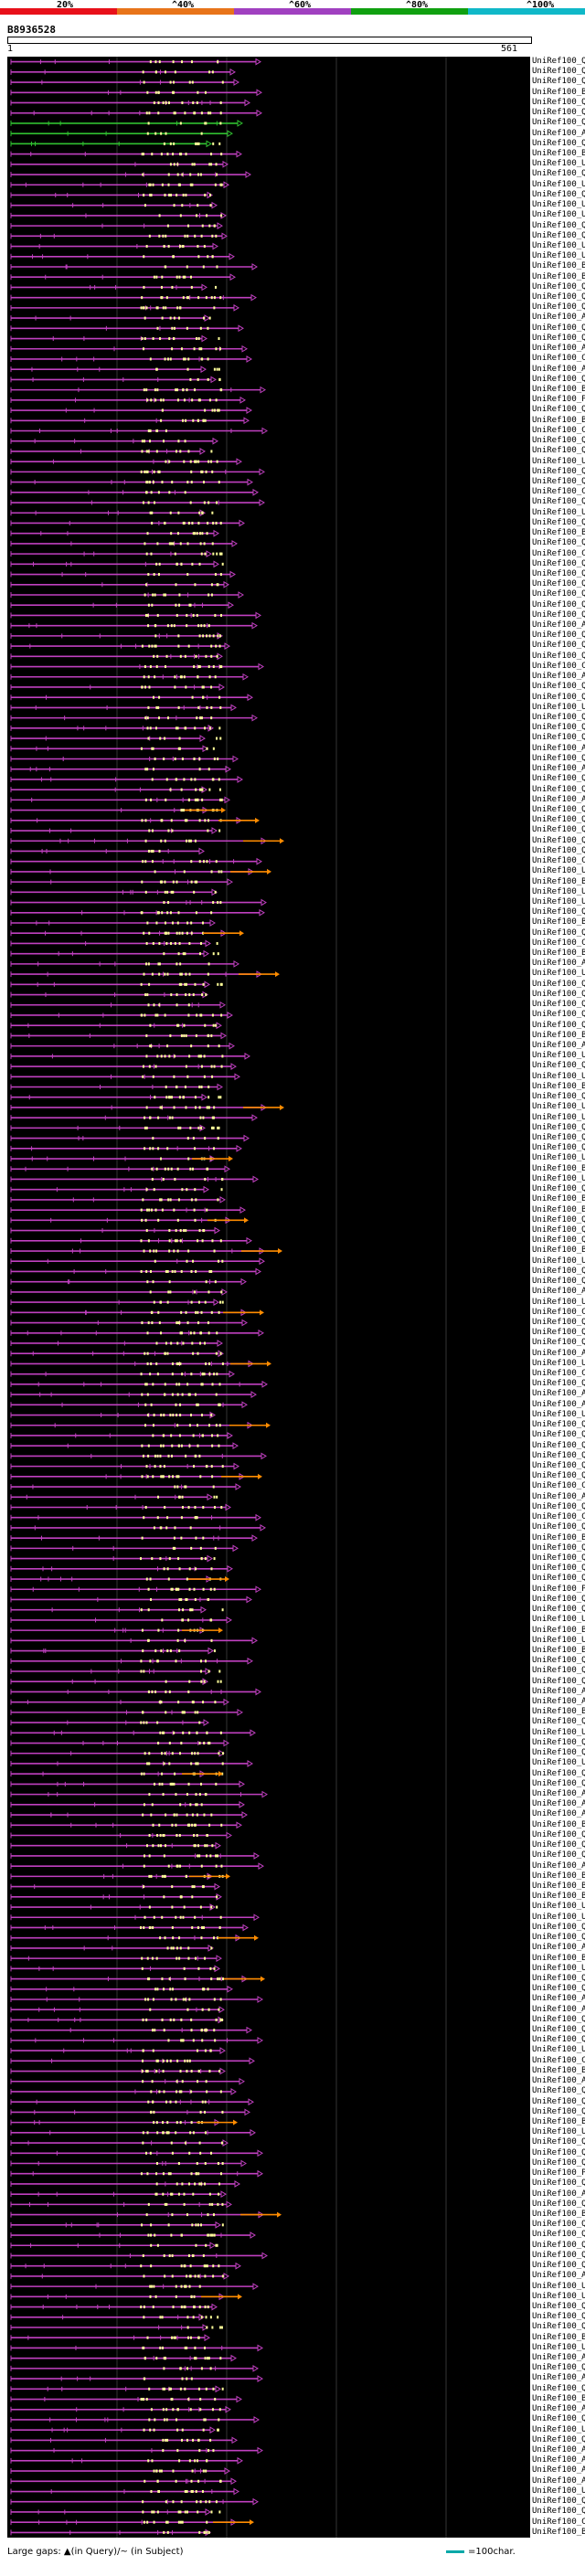 This screenshot has height=2576, width=585. What do you see at coordinates (559, 349) in the screenshot?
I see `hit-label: UniRef100_A5BQF0` at bounding box center [559, 349].